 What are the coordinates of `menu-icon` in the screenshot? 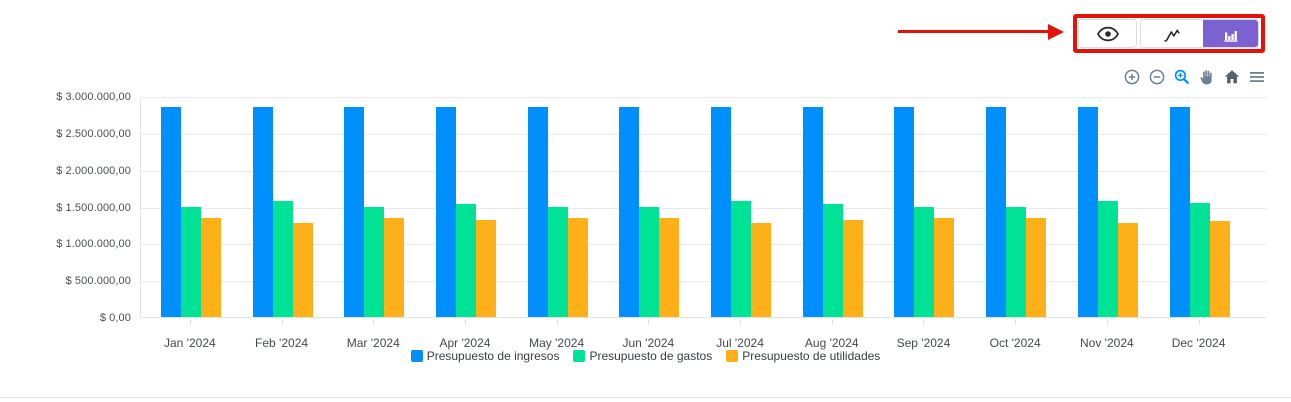 It's located at (1257, 77).